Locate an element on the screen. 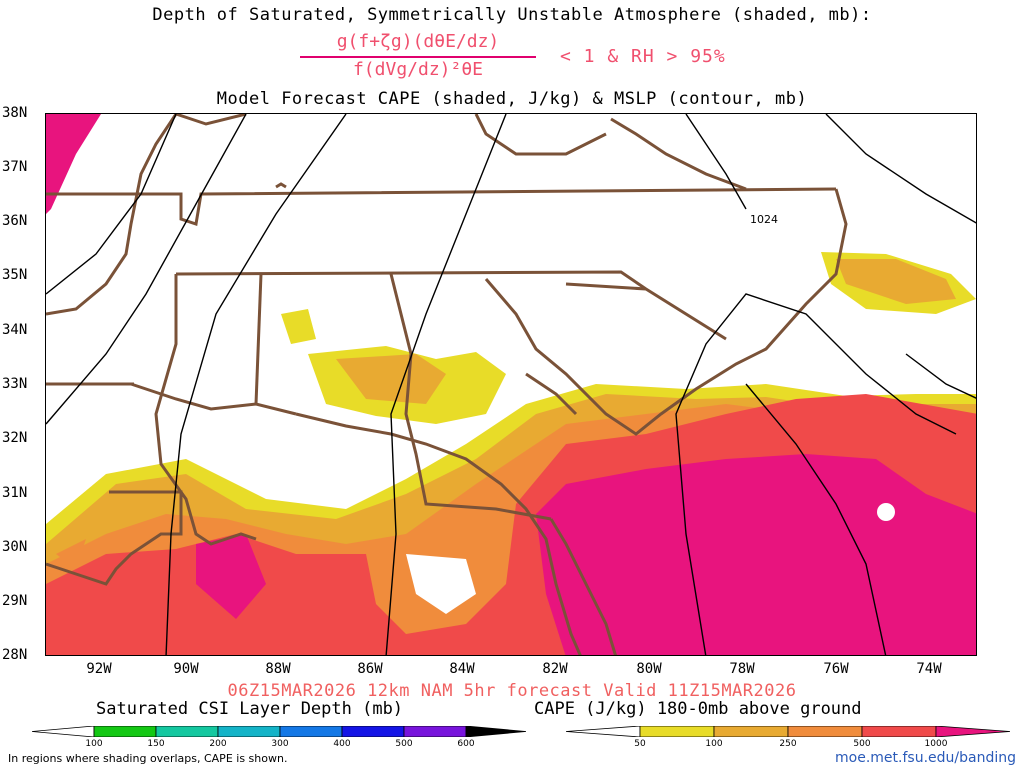 This screenshot has width=1024, height=768. csi-tick-150: 150 is located at coordinates (156, 744).